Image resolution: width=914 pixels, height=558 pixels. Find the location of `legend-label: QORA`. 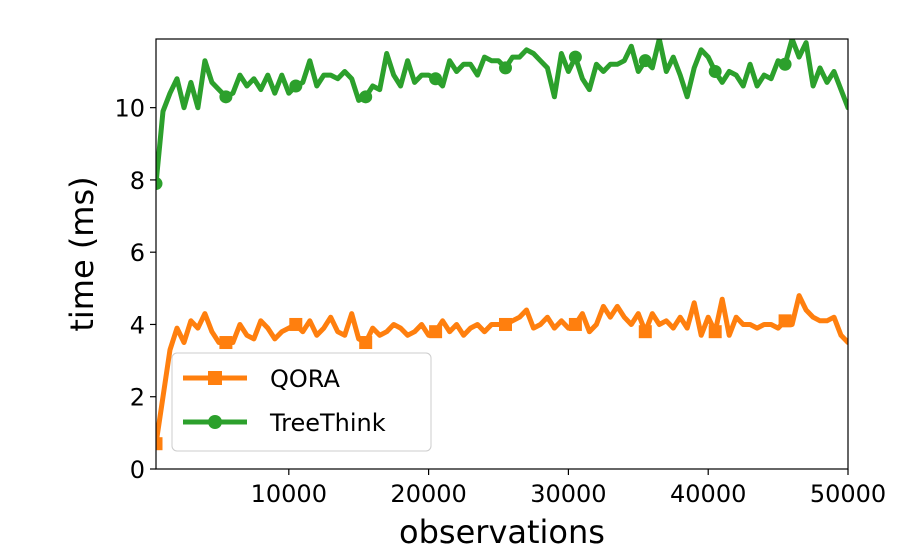

legend-label: QORA is located at coordinates (305, 379).